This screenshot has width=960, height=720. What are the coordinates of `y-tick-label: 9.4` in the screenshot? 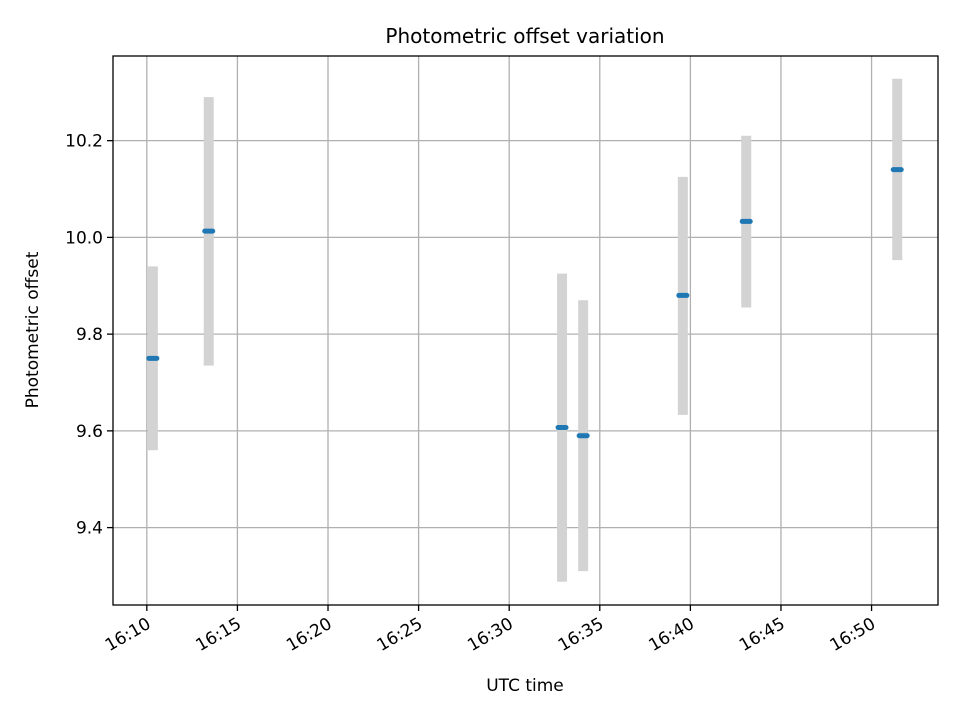 It's located at (89, 529).